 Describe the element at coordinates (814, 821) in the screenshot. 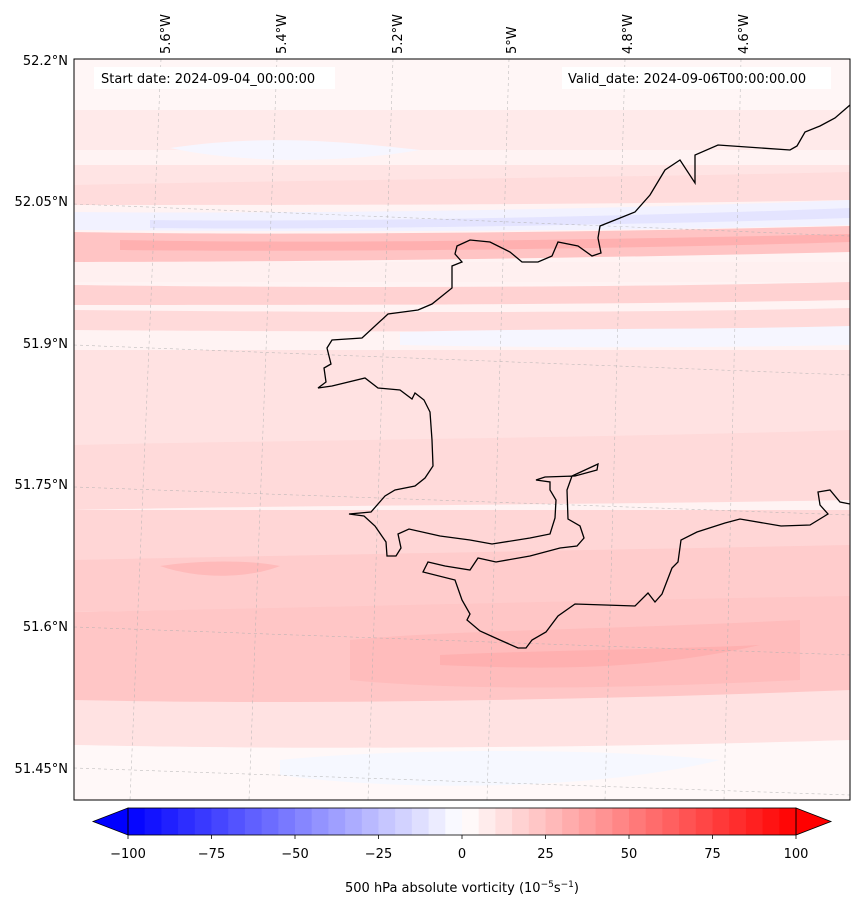

I see `colorbar-extend-max` at that location.